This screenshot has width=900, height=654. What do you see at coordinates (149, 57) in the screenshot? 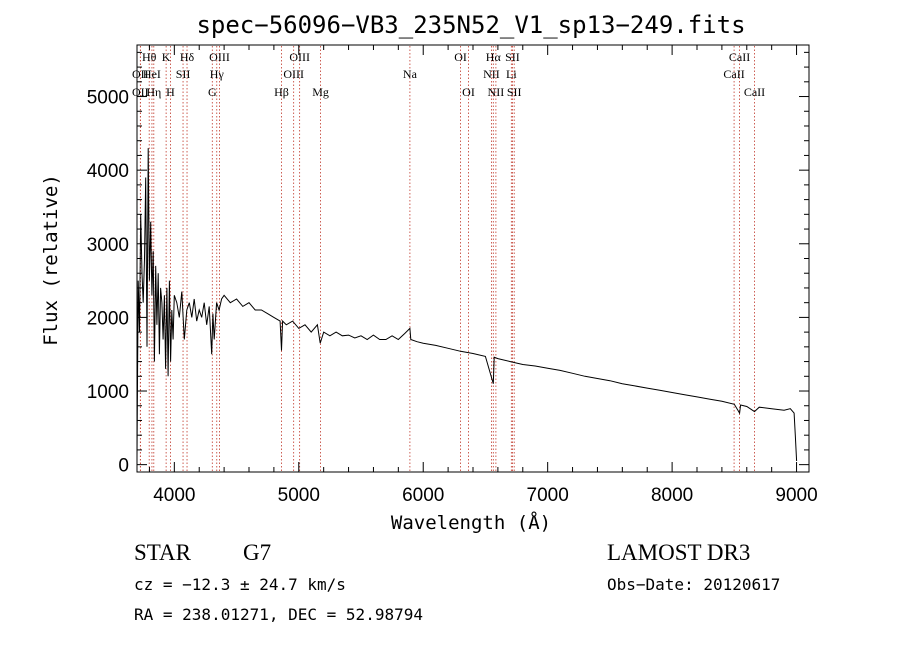
I see `spectral-line-label: Hθ` at bounding box center [149, 57].